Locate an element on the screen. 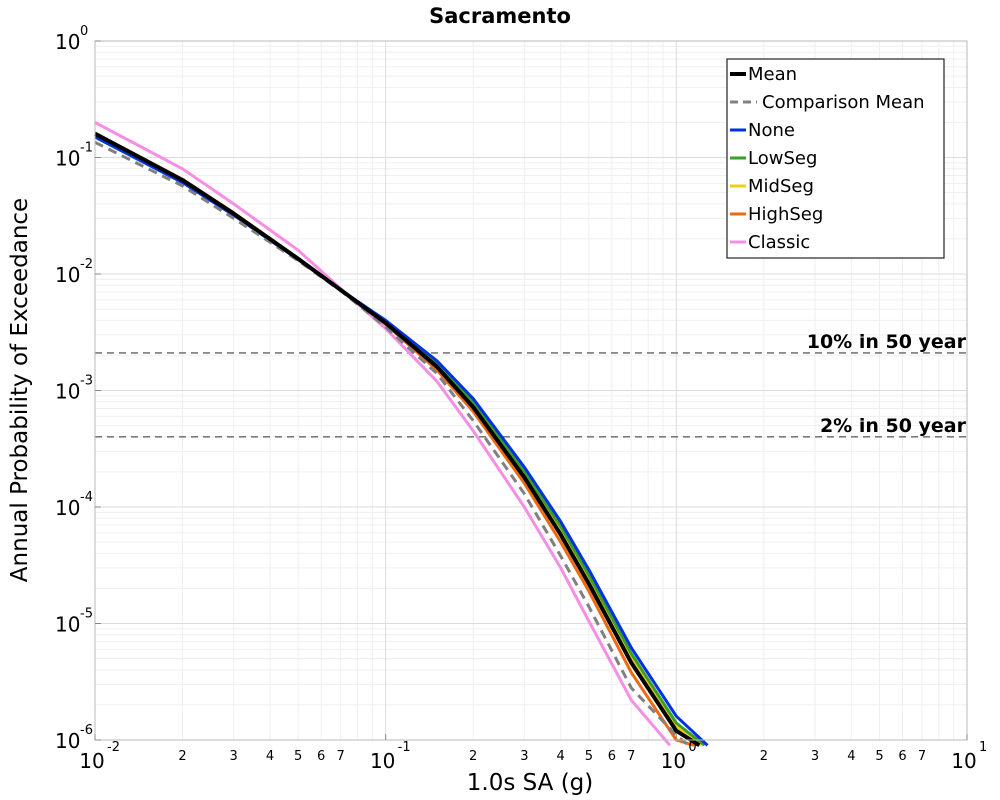 The width and height of the screenshot is (1000, 800). legend-label-lowseg: LowSeg is located at coordinates (782, 158).